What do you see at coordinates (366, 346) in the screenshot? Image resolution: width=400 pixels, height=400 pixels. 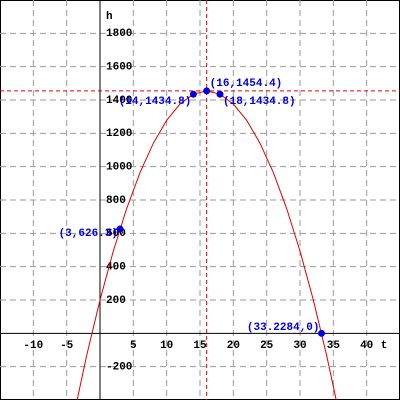 I see `x-tick-label: 40` at bounding box center [366, 346].